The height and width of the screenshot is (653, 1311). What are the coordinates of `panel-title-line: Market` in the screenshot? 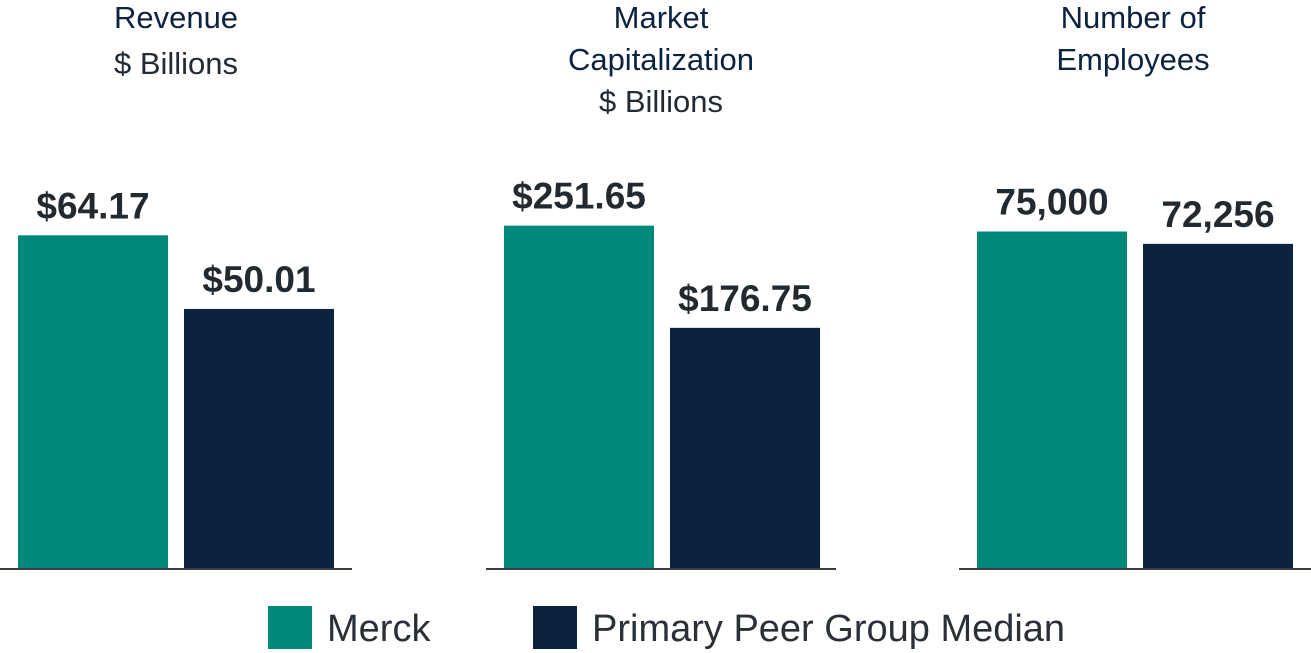 It's located at (661, 17).